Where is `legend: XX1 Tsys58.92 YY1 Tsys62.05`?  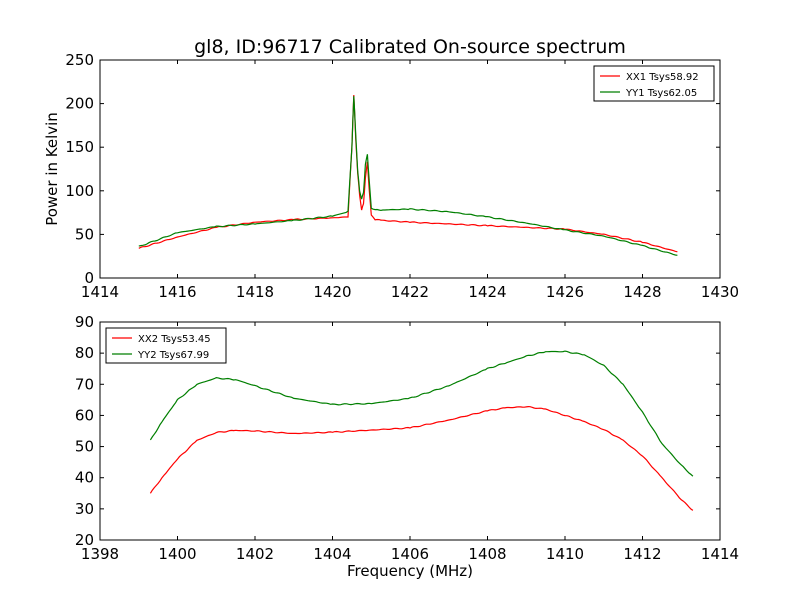
legend: XX1 Tsys58.92 YY1 Tsys62.05 is located at coordinates (654, 83).